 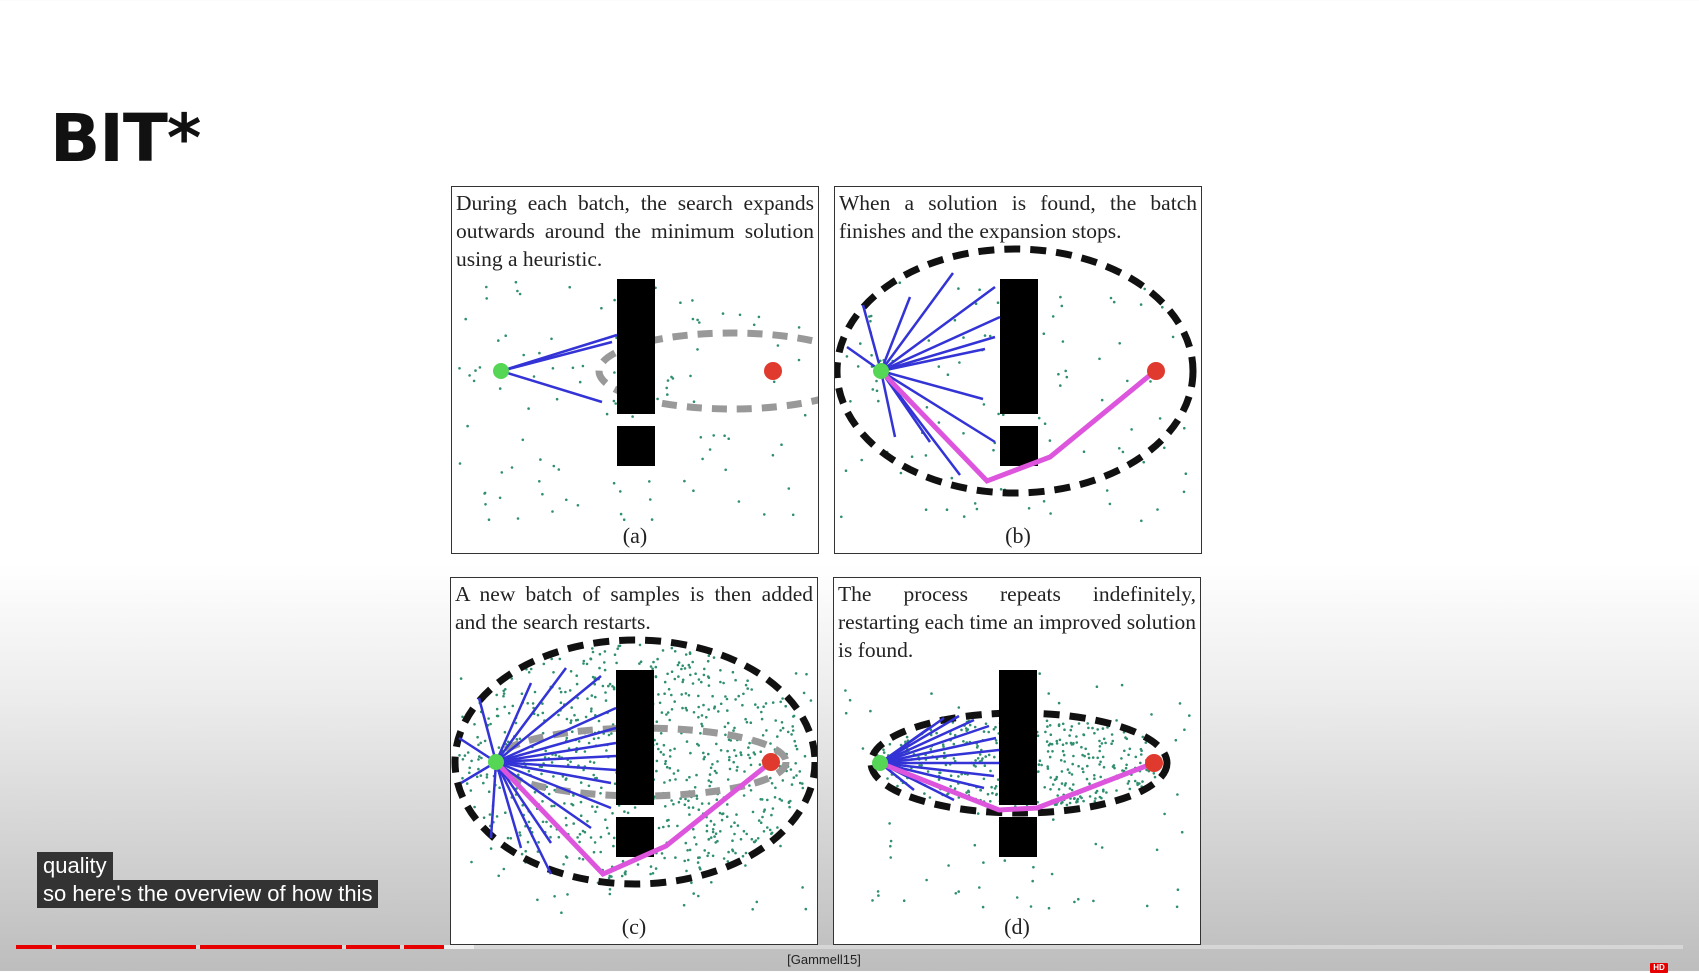 What do you see at coordinates (824, 959) in the screenshot?
I see `citation: [Gammell15]` at bounding box center [824, 959].